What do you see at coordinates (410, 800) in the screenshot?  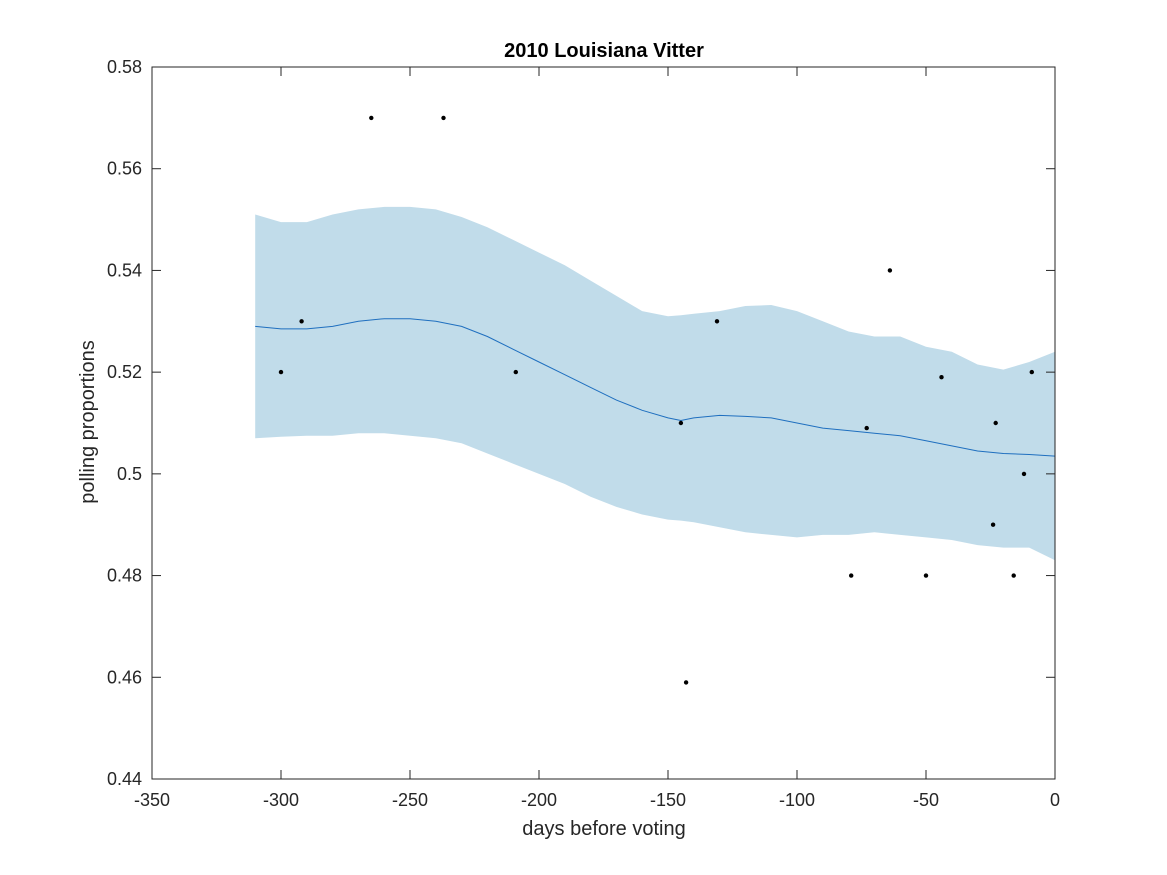 I see `x-tick-label: -250` at bounding box center [410, 800].